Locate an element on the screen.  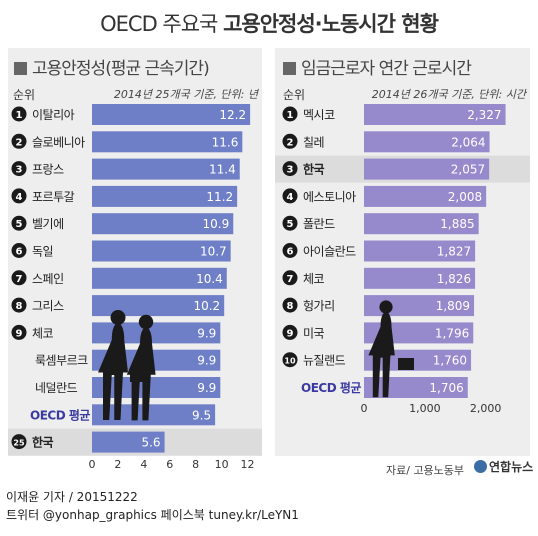
right-category-label: 한국 is located at coordinates (314, 169).